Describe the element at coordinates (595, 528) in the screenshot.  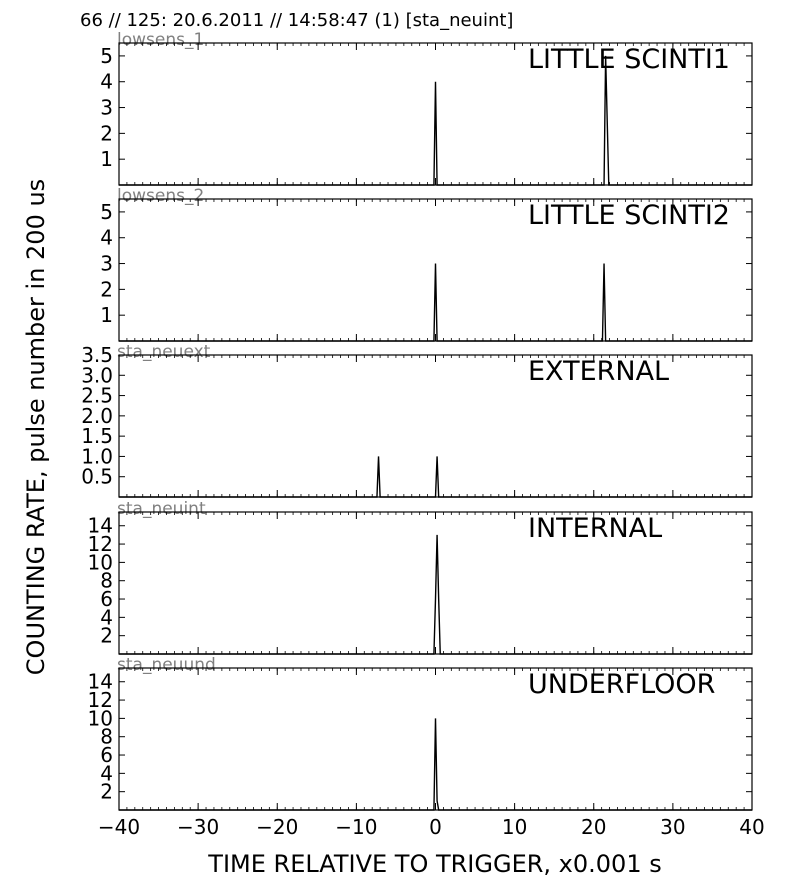
I see `panel-title: INTERNAL` at that location.